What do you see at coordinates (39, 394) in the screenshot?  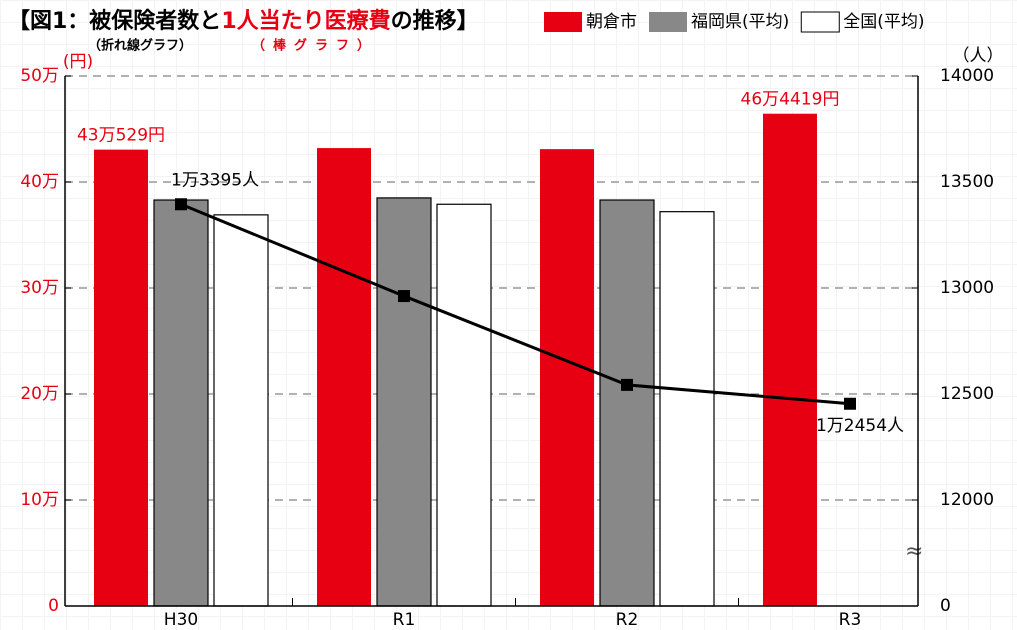 I see `y-tick-label: 20万` at bounding box center [39, 394].